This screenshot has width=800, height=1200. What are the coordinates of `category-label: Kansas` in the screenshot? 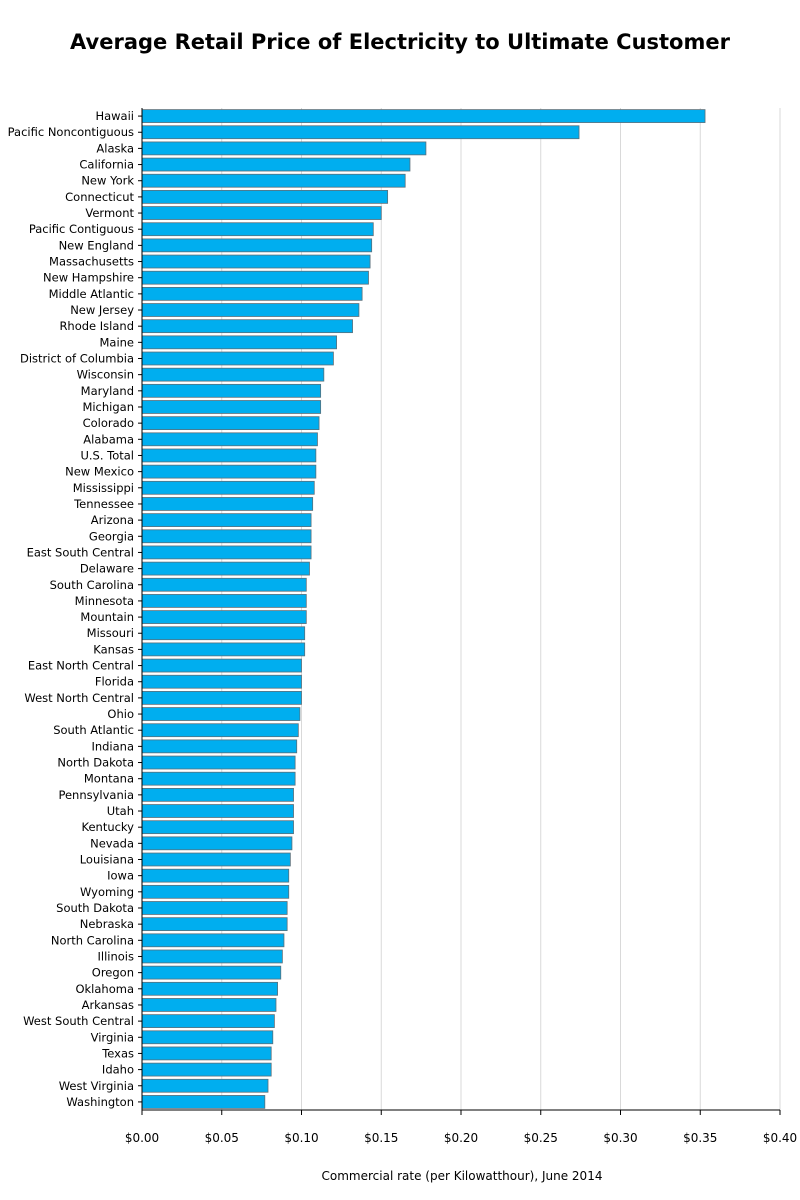 It's located at (113, 649).